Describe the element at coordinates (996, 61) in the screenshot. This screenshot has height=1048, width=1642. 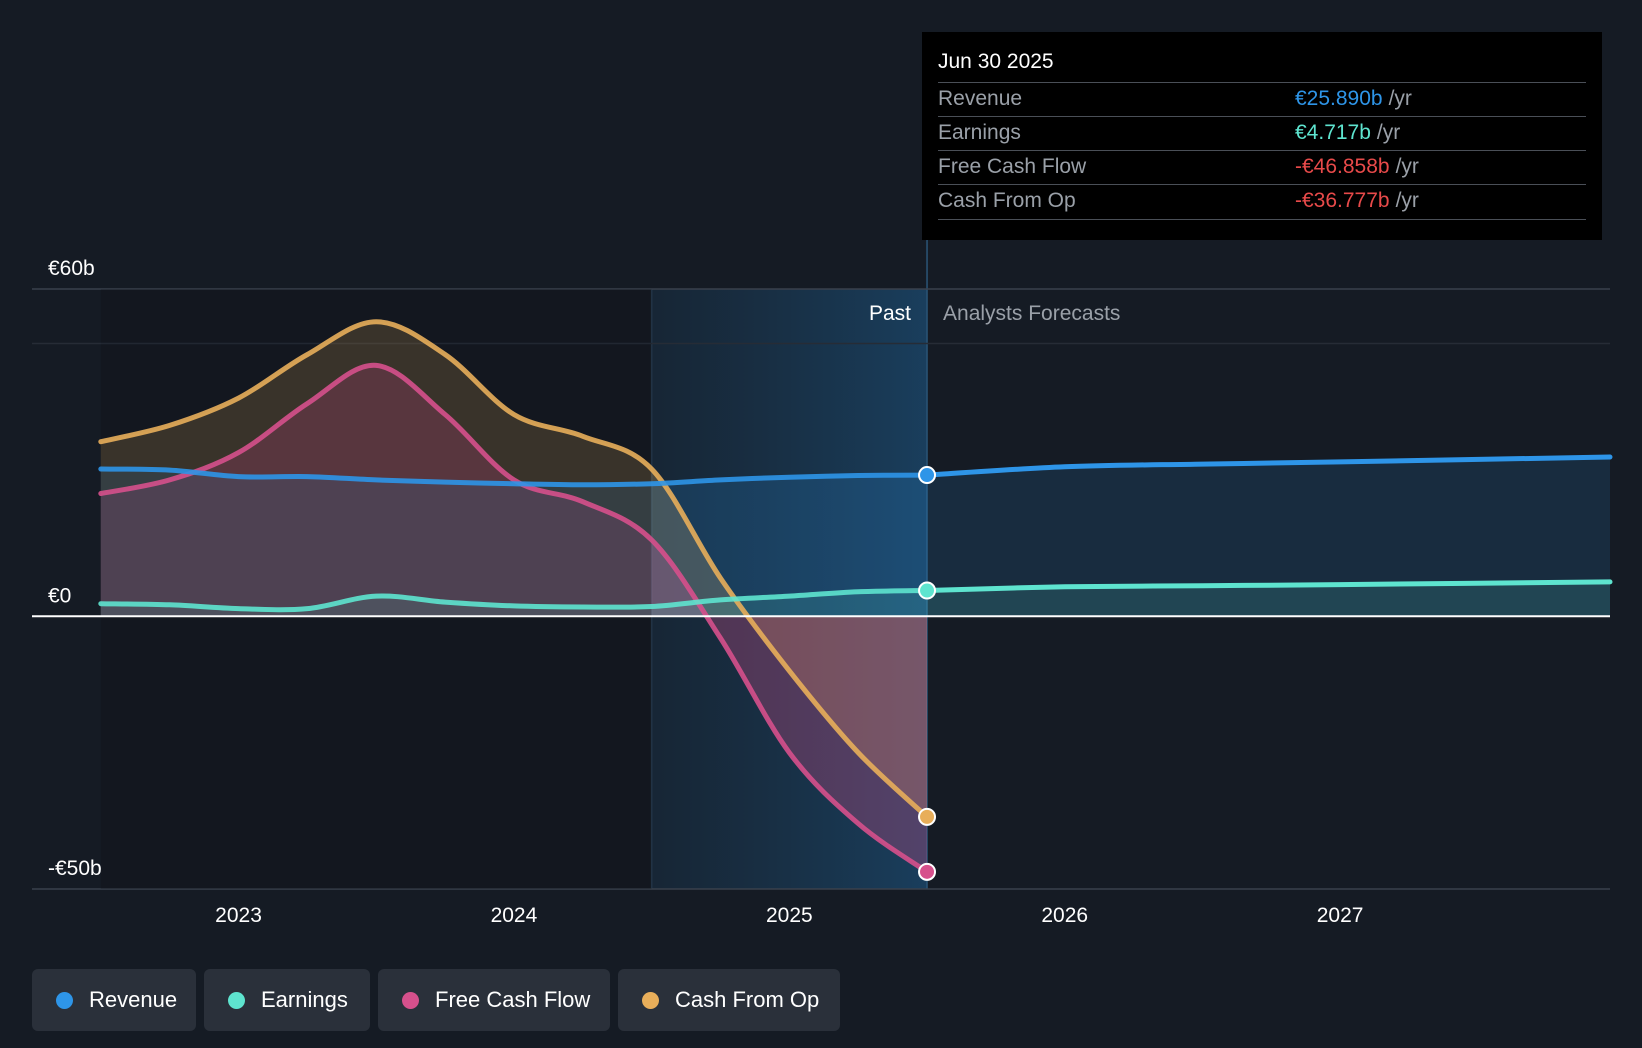
I see `tooltip-date: Jun 30 2025` at that location.